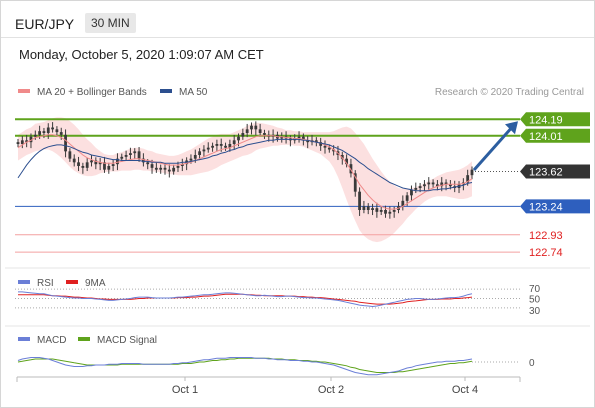  I want to click on macd-tick-0: 0, so click(532, 363).